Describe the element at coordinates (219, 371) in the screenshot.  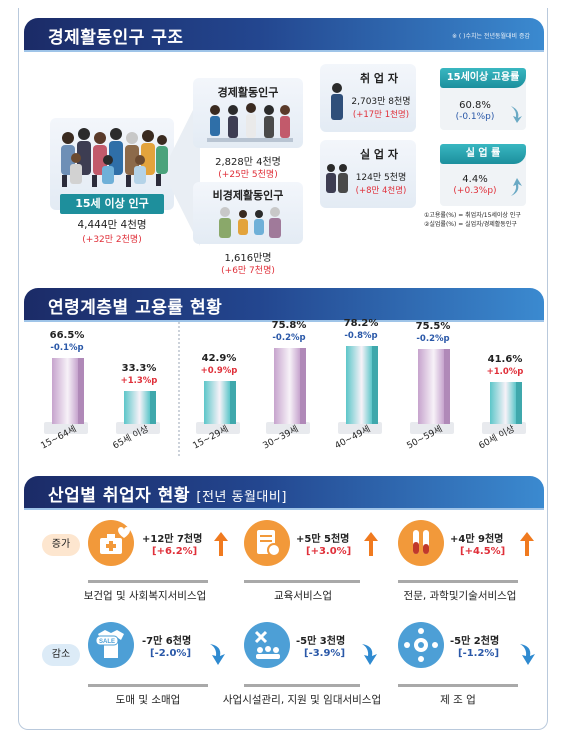
I see `bar-change-label: +0.9%p` at that location.